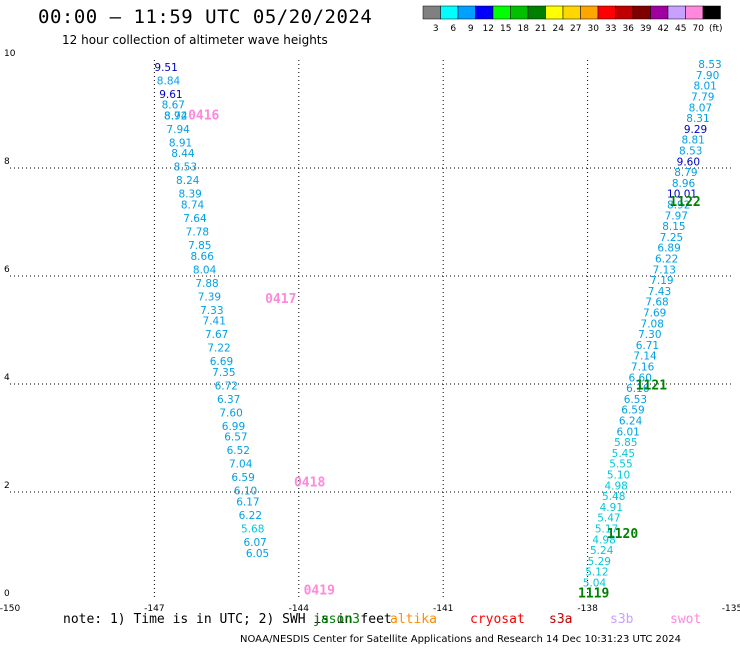 Image resolution: width=740 pixels, height=650 pixels. I want to click on data-point-label: 7.69, so click(654, 314).